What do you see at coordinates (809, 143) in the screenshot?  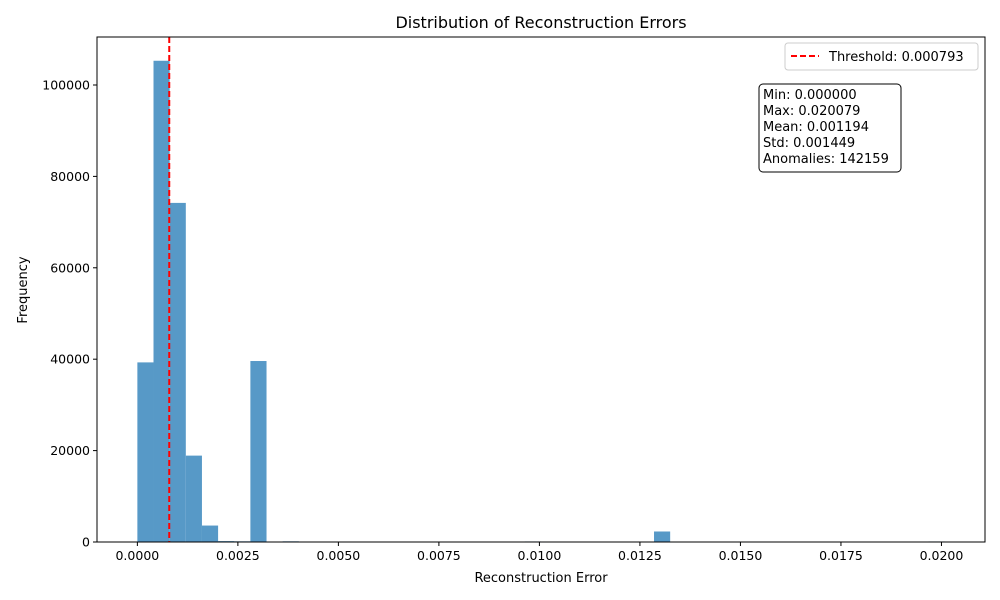 I see `stats-std: Std: 0.001449` at bounding box center [809, 143].